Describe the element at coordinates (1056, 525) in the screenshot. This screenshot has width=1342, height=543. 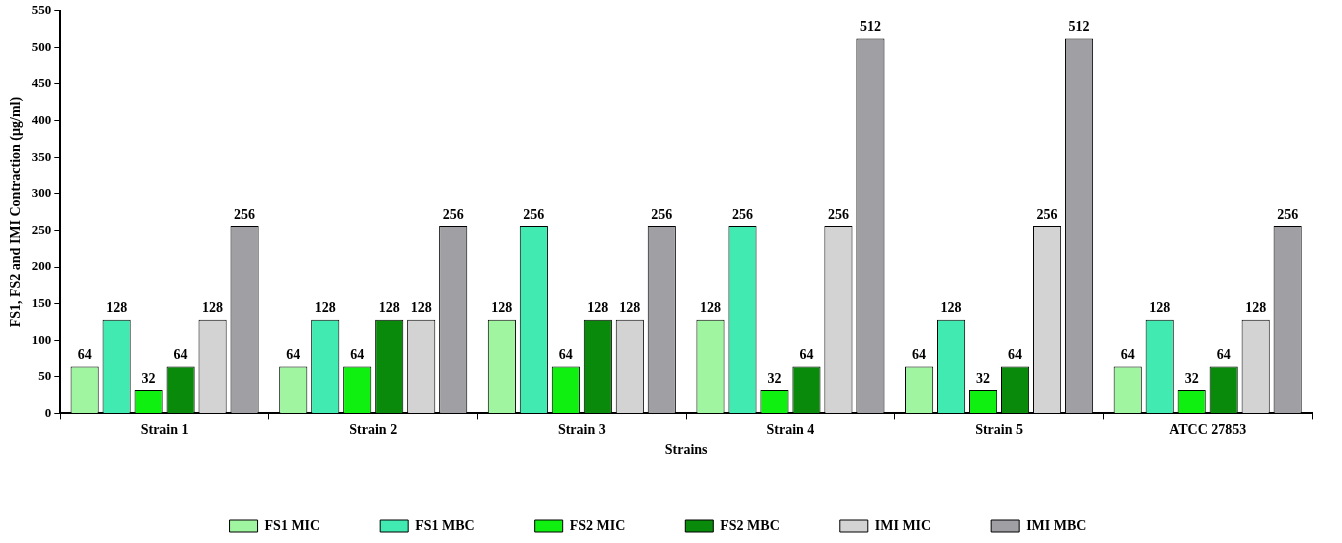
I see `legend-label: IMI MBC` at that location.